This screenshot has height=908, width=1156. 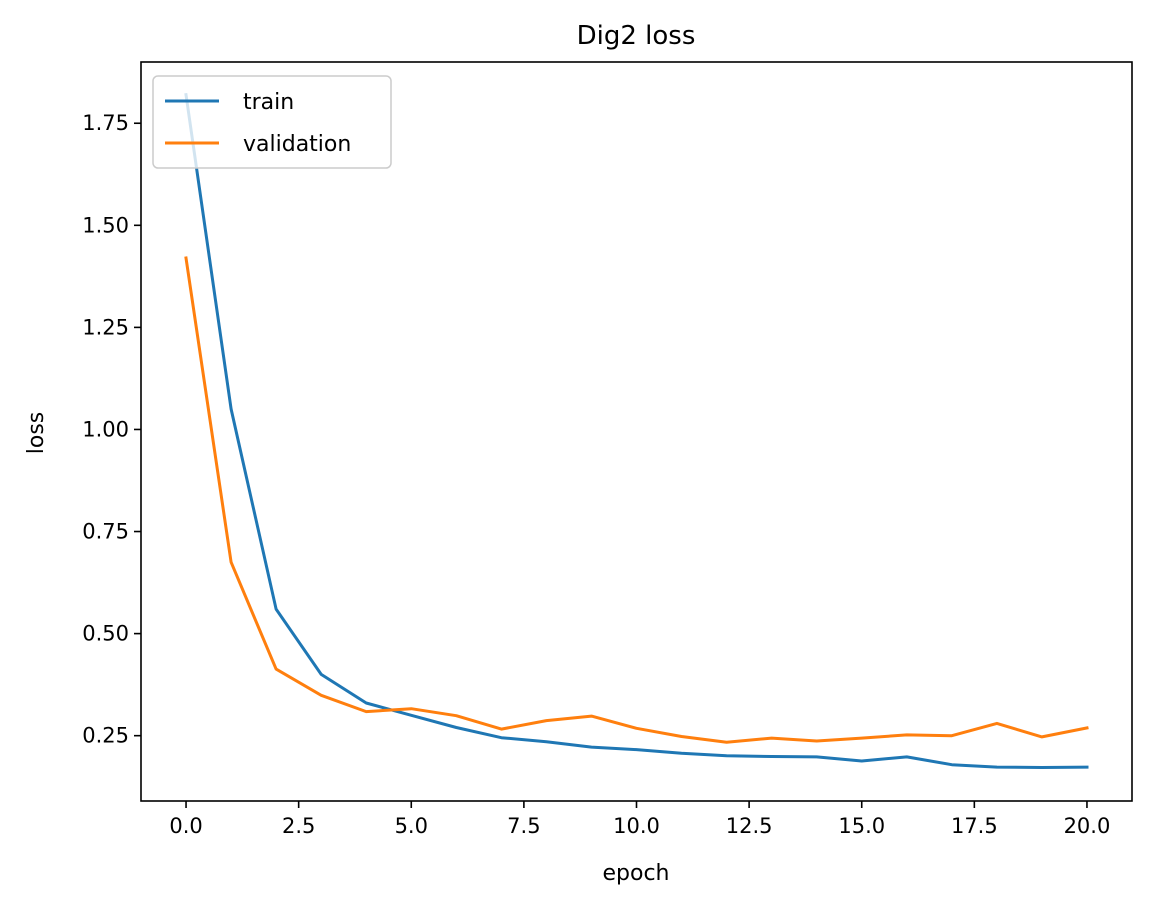 What do you see at coordinates (861, 826) in the screenshot?
I see `x-tick-label: 15.0` at bounding box center [861, 826].